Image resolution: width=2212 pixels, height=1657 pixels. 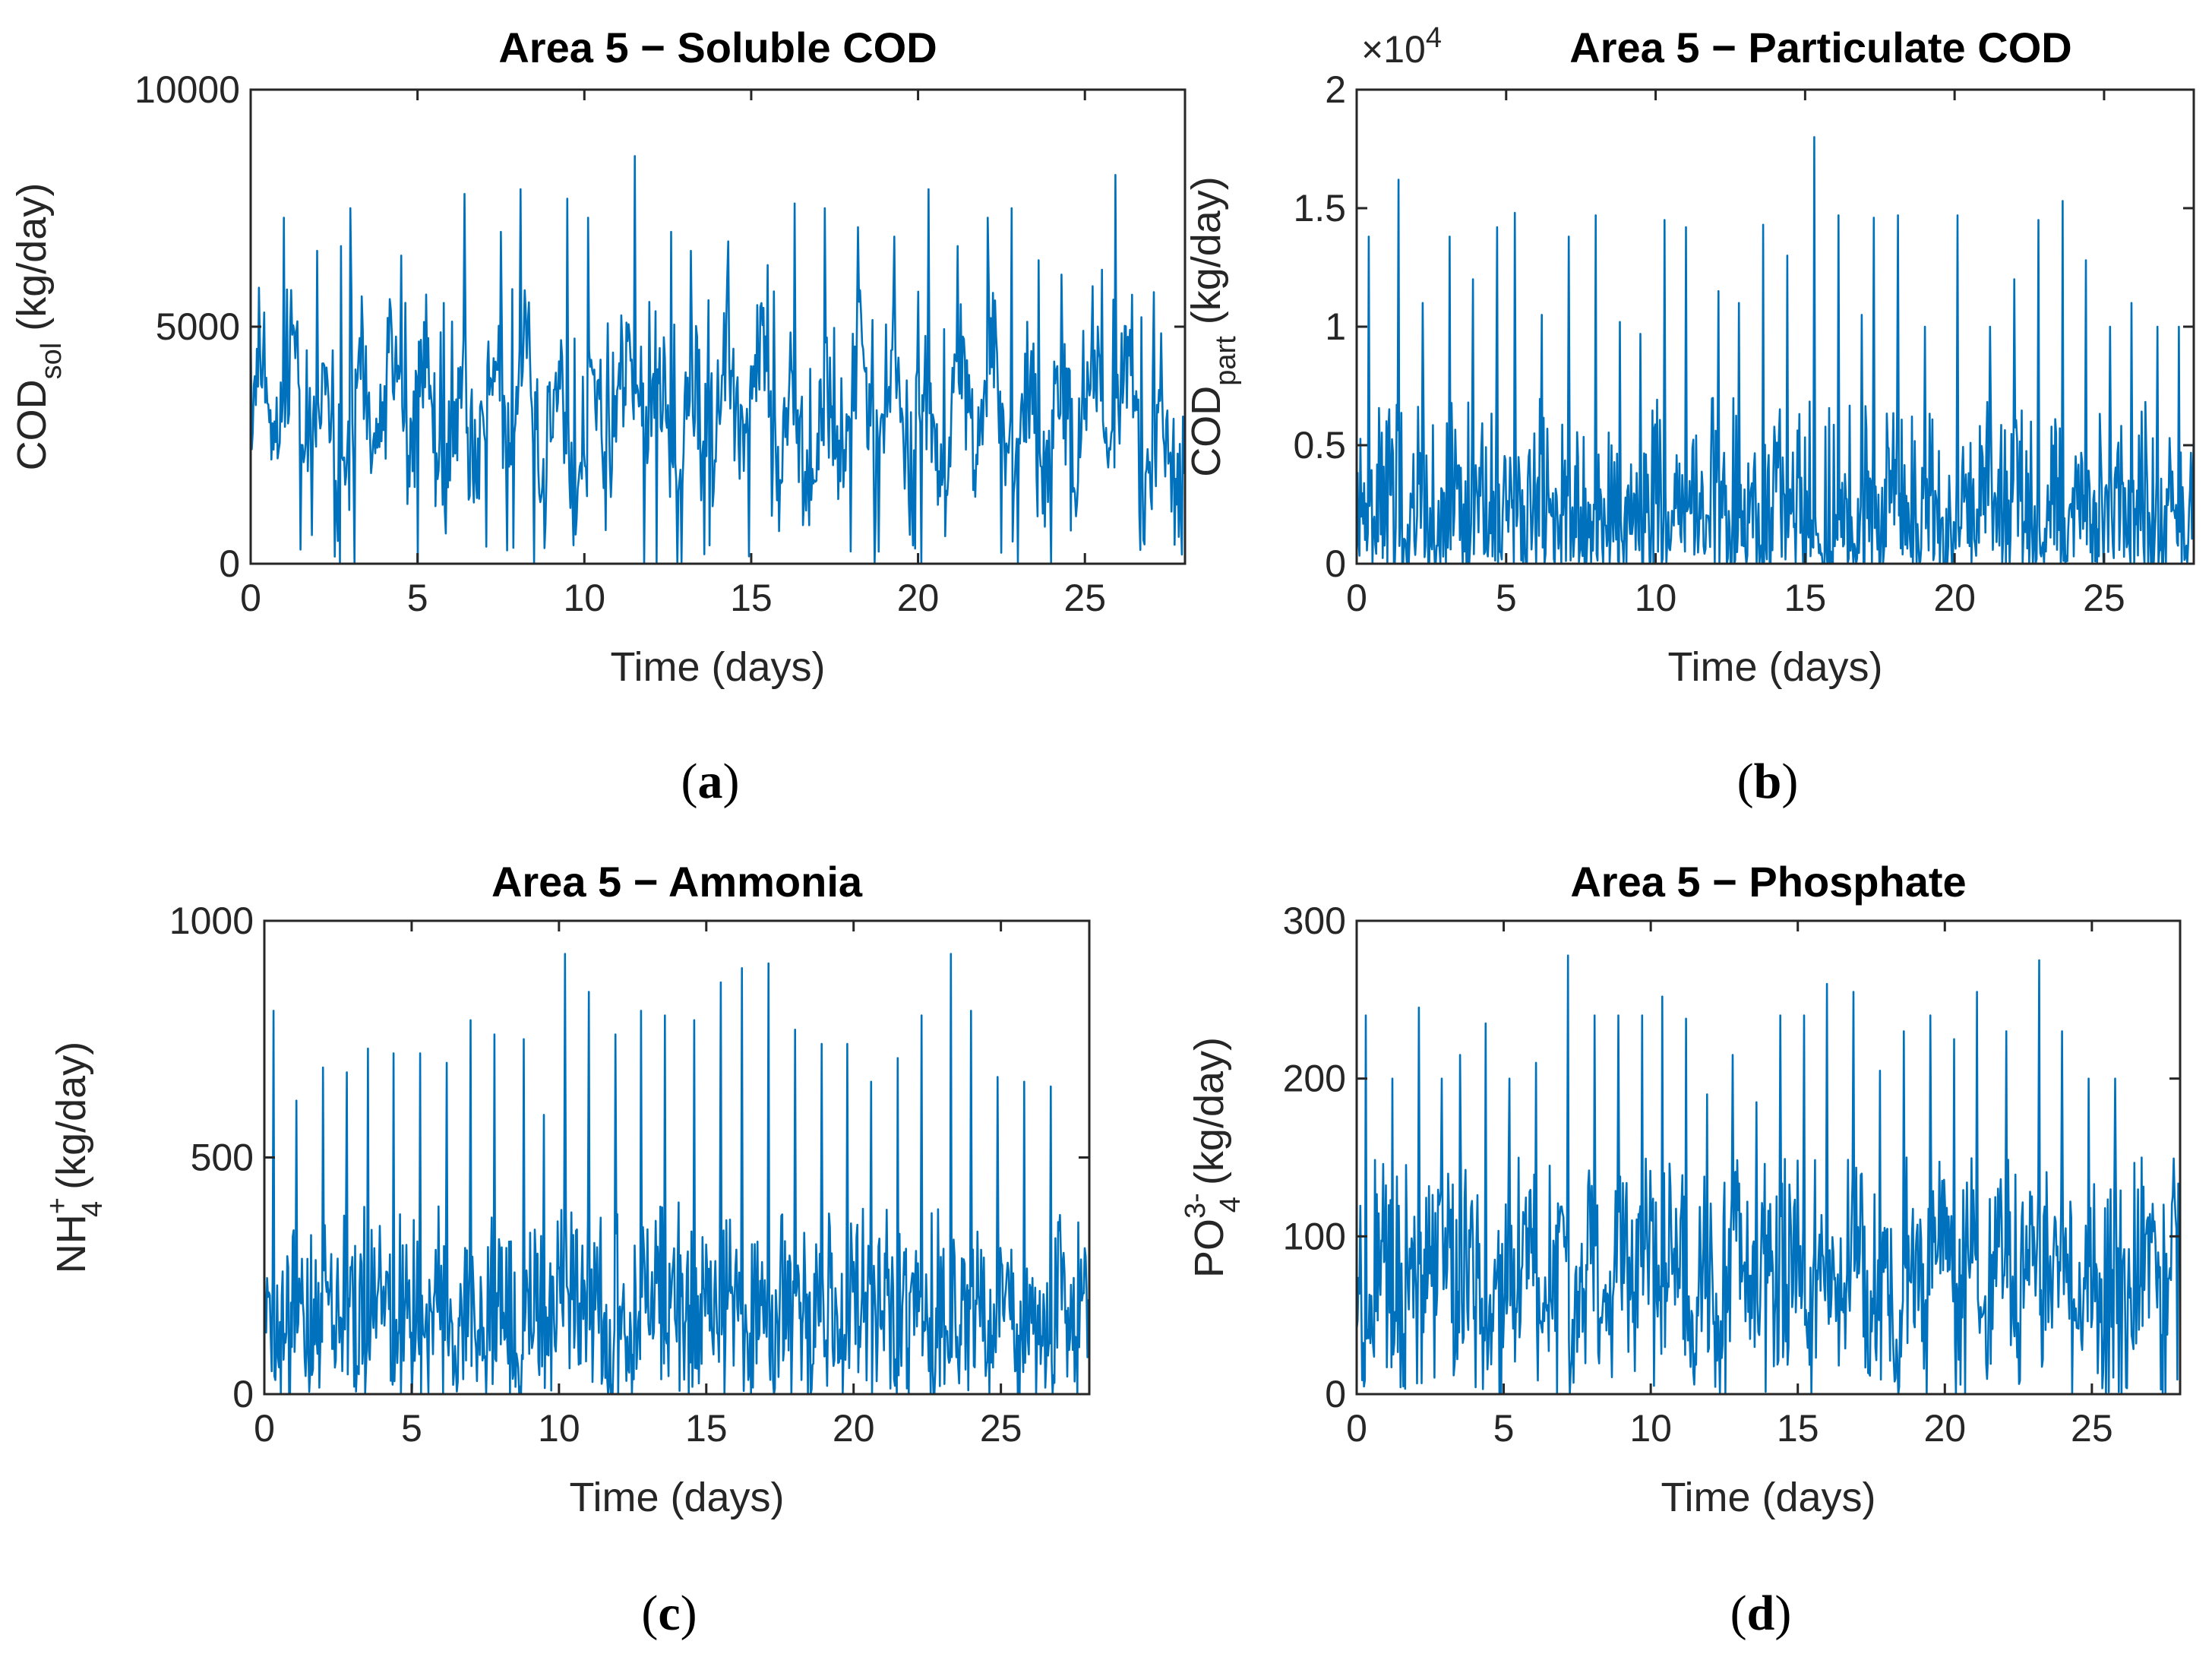 What do you see at coordinates (1196, 1206) in the screenshot?
I see `y-axis-label-superscript: 3-` at bounding box center [1196, 1206].